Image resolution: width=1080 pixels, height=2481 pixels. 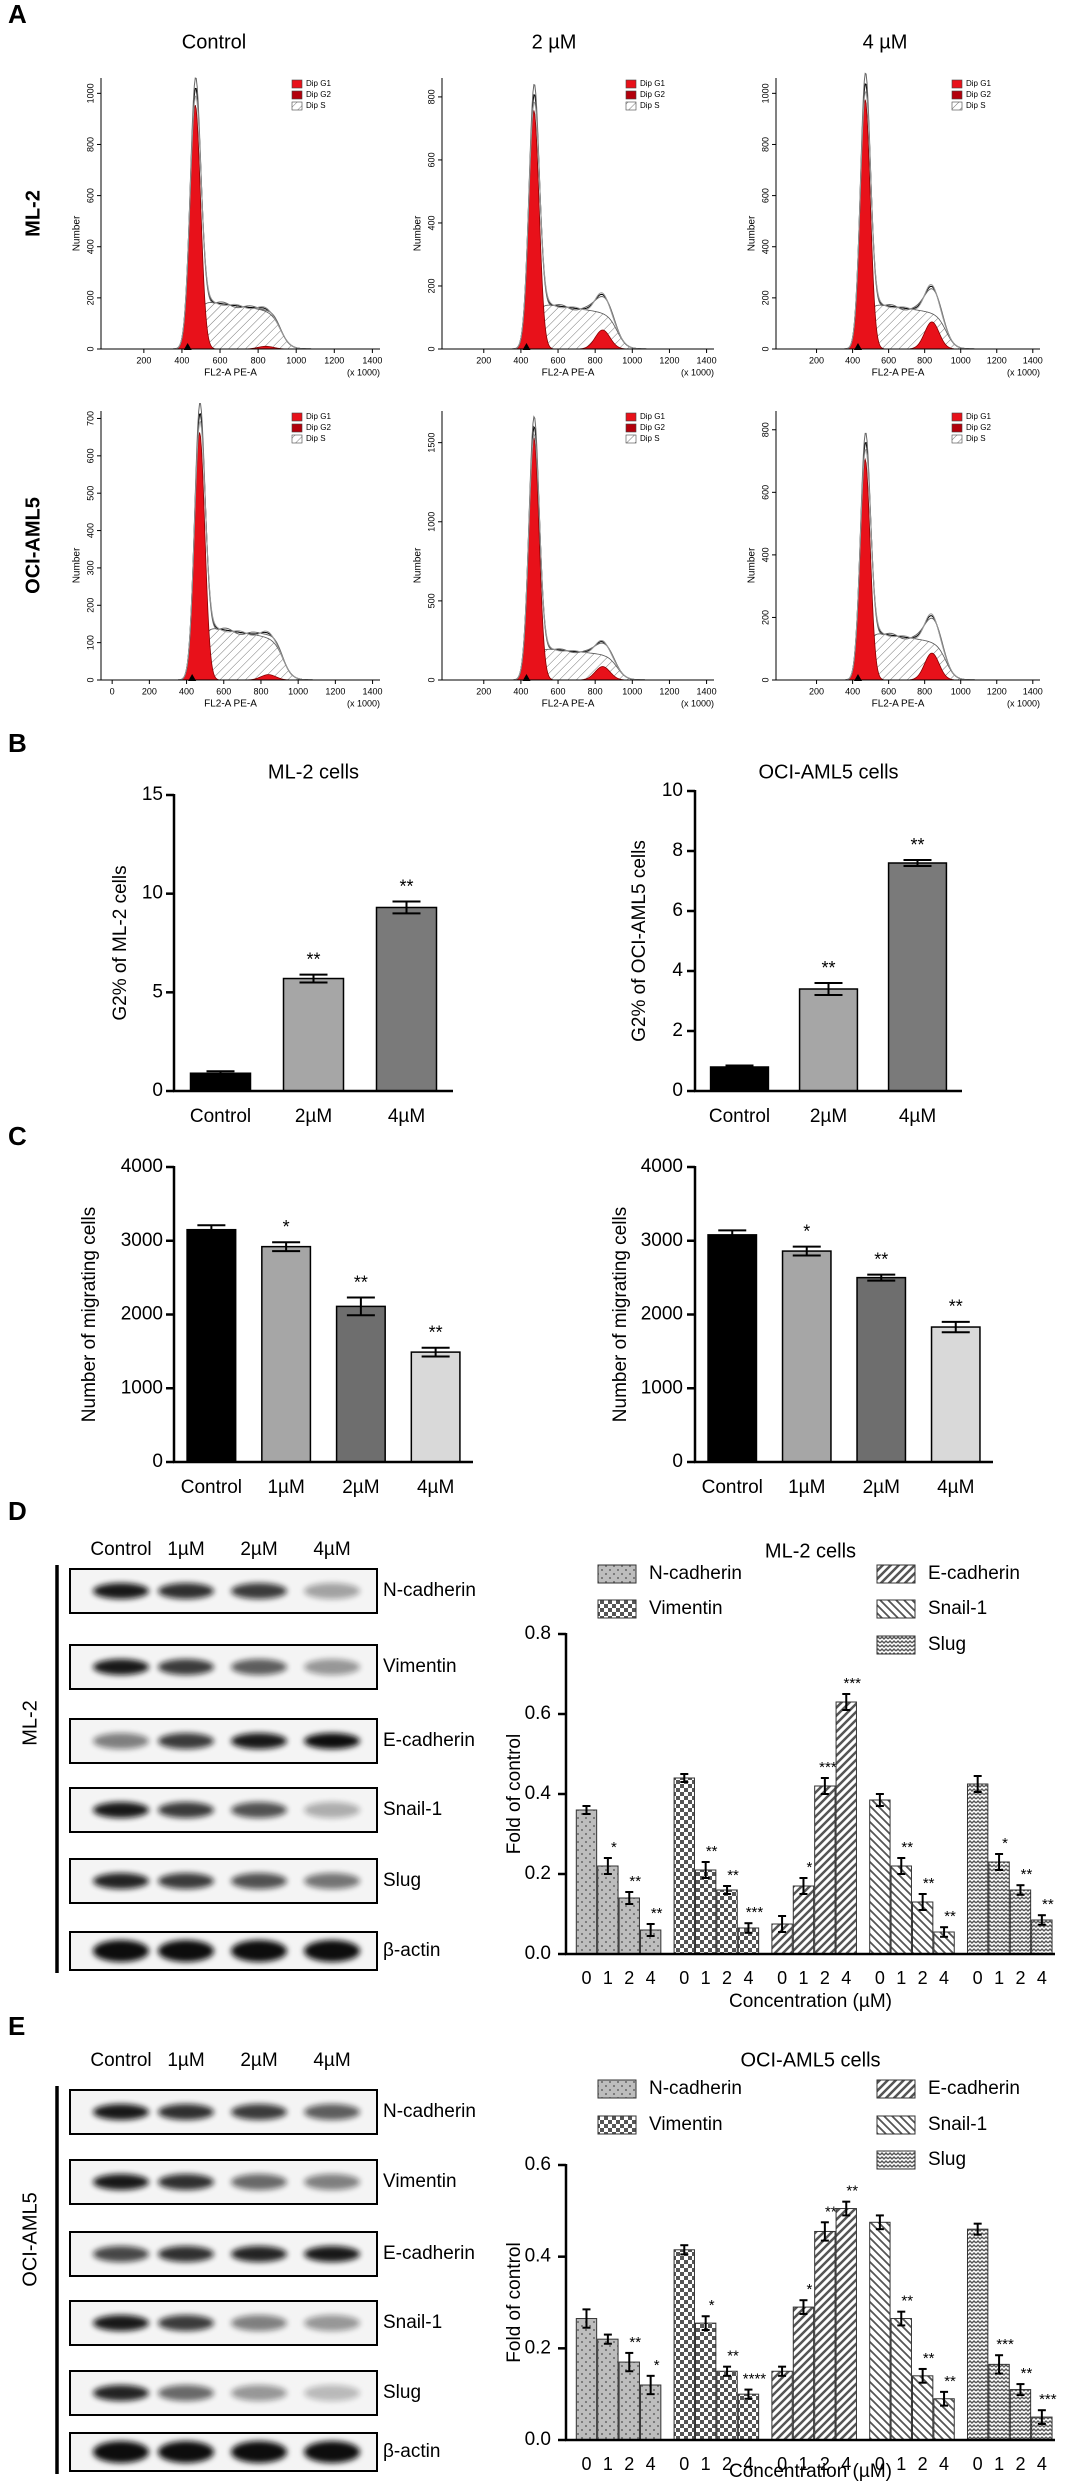 What do you see at coordinates (857, 677) in the screenshot?
I see `gate-marker` at bounding box center [857, 677].